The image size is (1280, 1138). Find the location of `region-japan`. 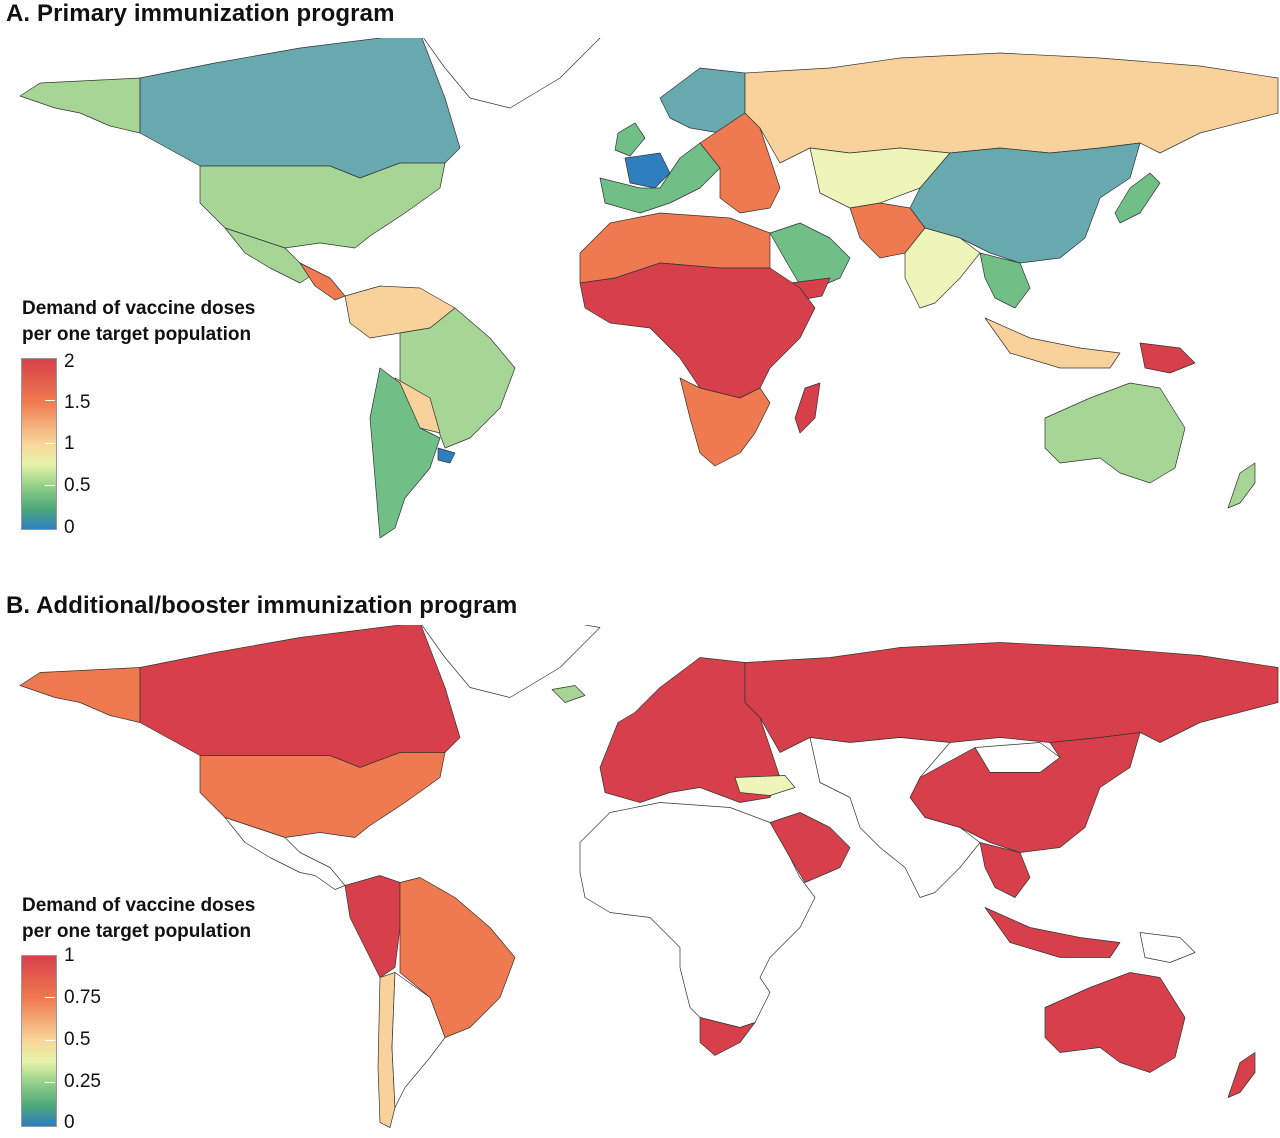

region-japan is located at coordinates (1137, 198).